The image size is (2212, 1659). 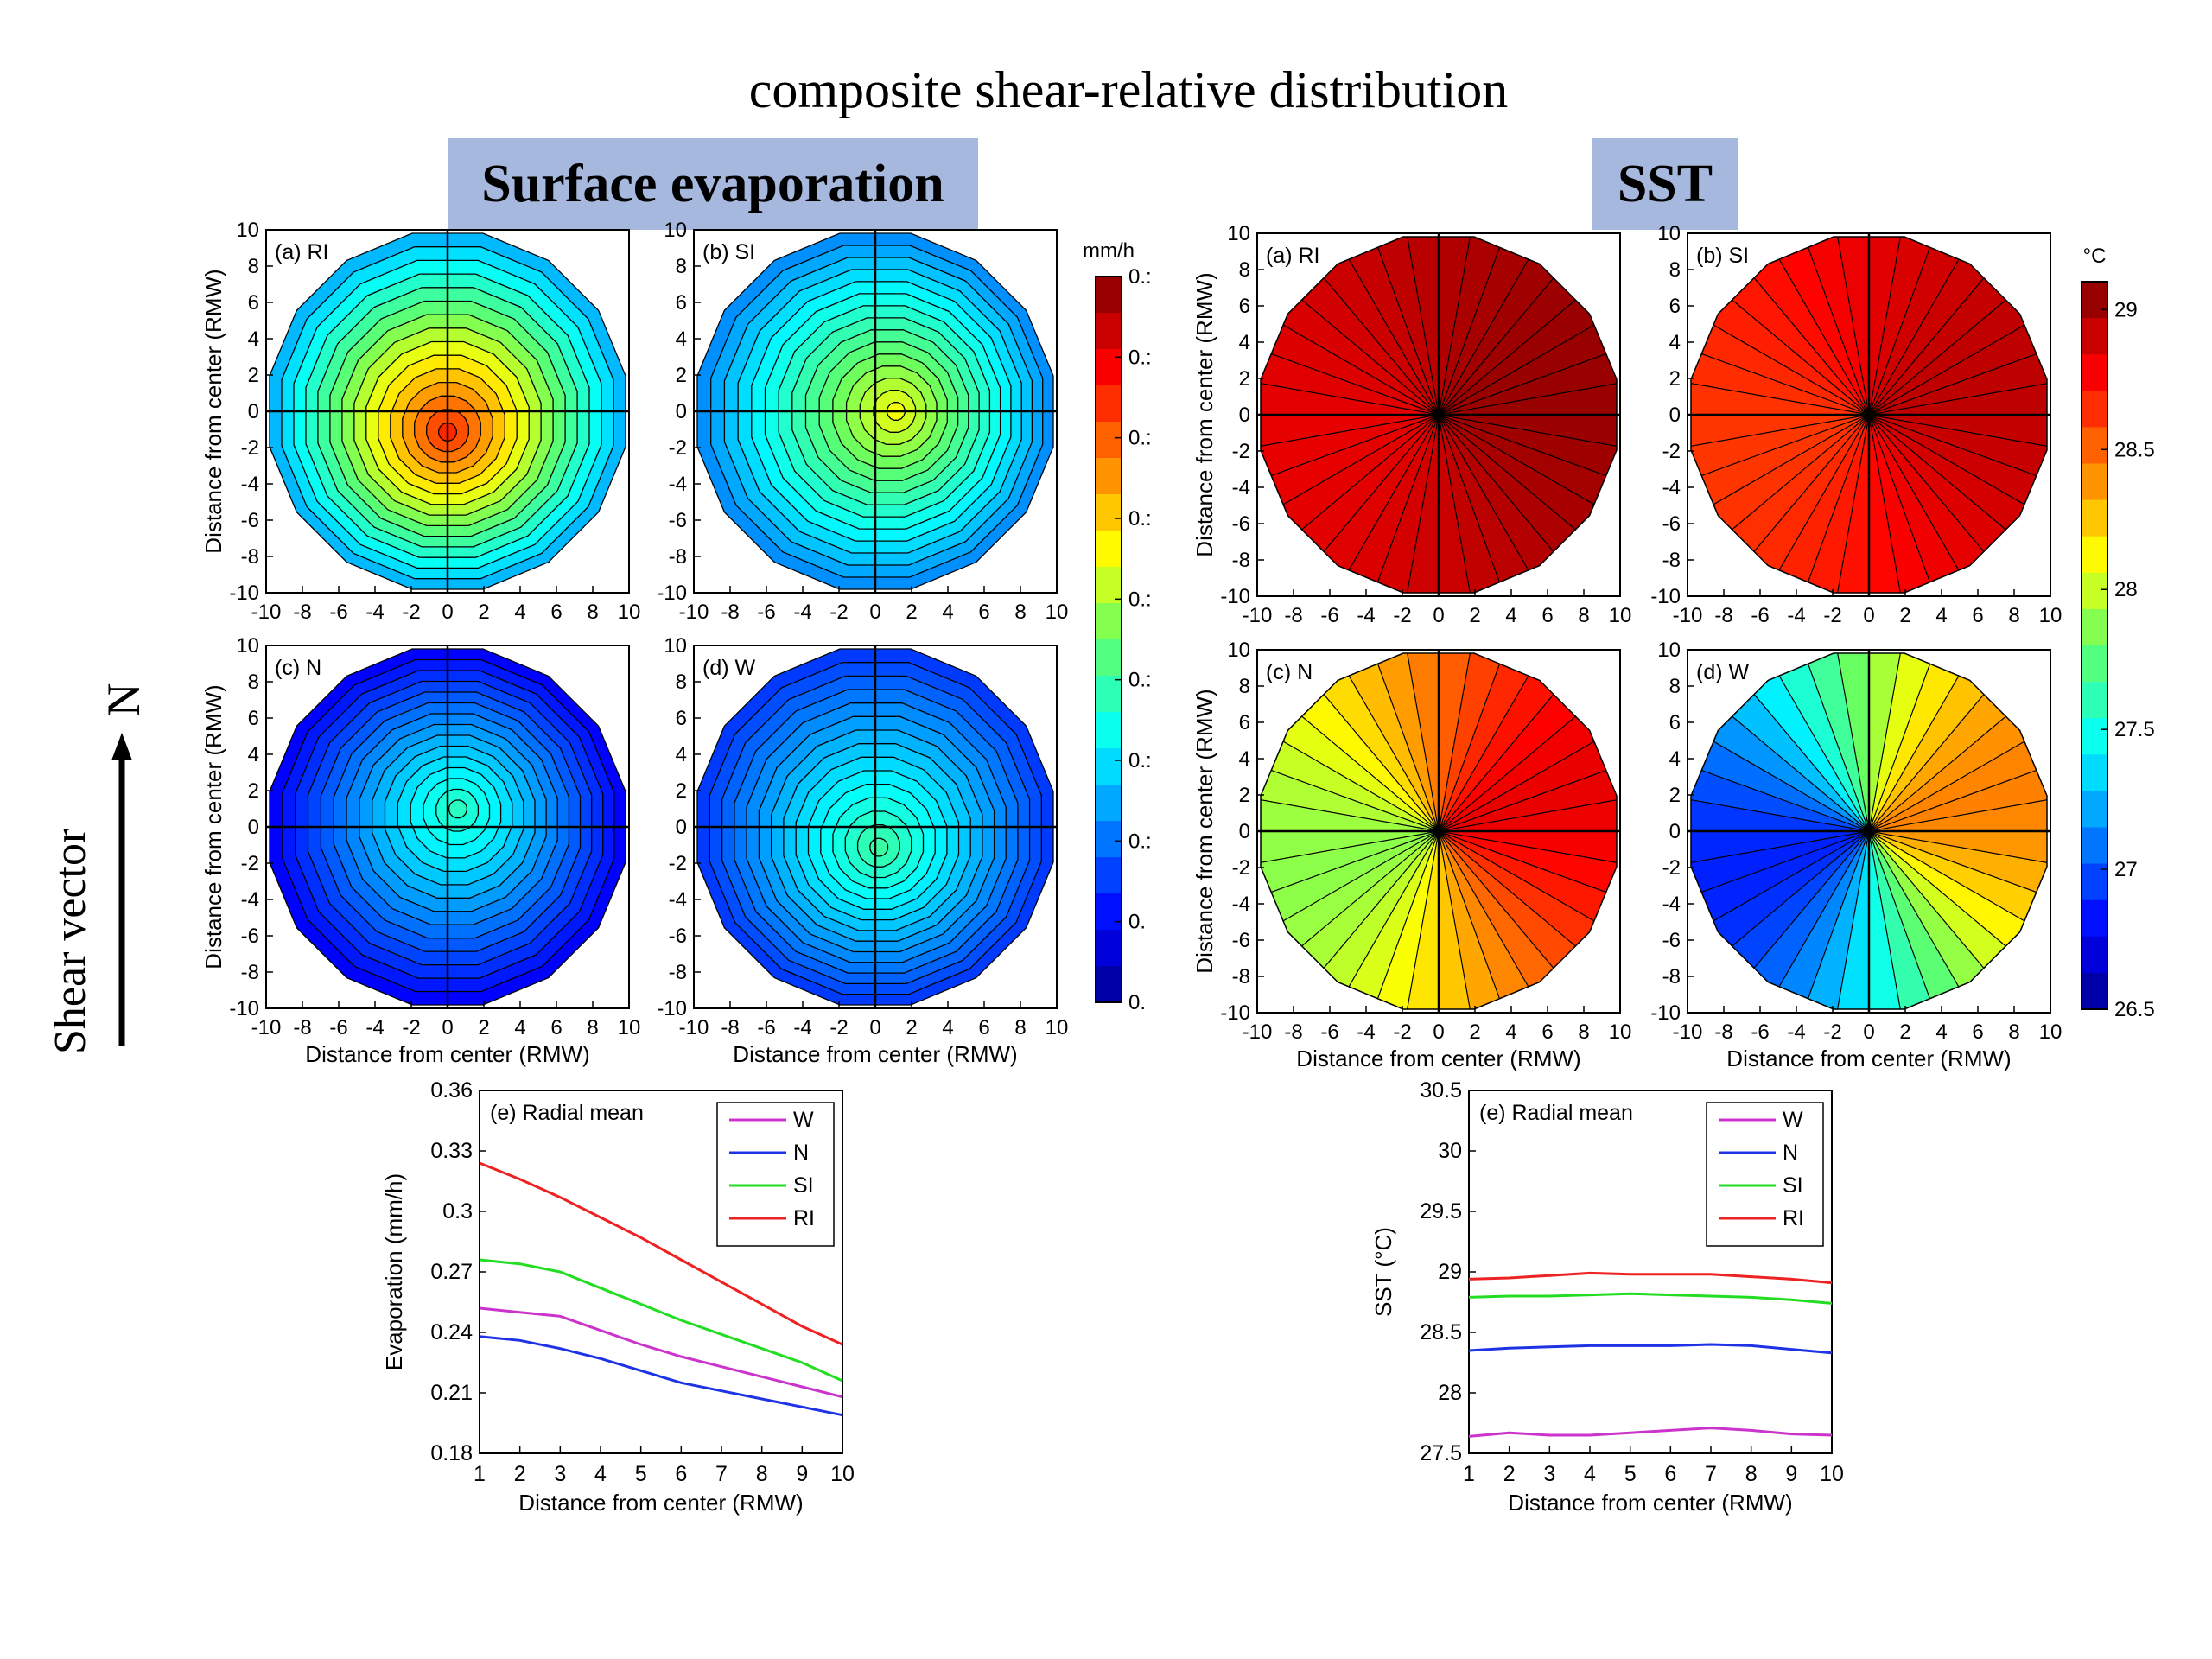 I want to click on sst-ytick-label: 8, so click(x=1675, y=686).